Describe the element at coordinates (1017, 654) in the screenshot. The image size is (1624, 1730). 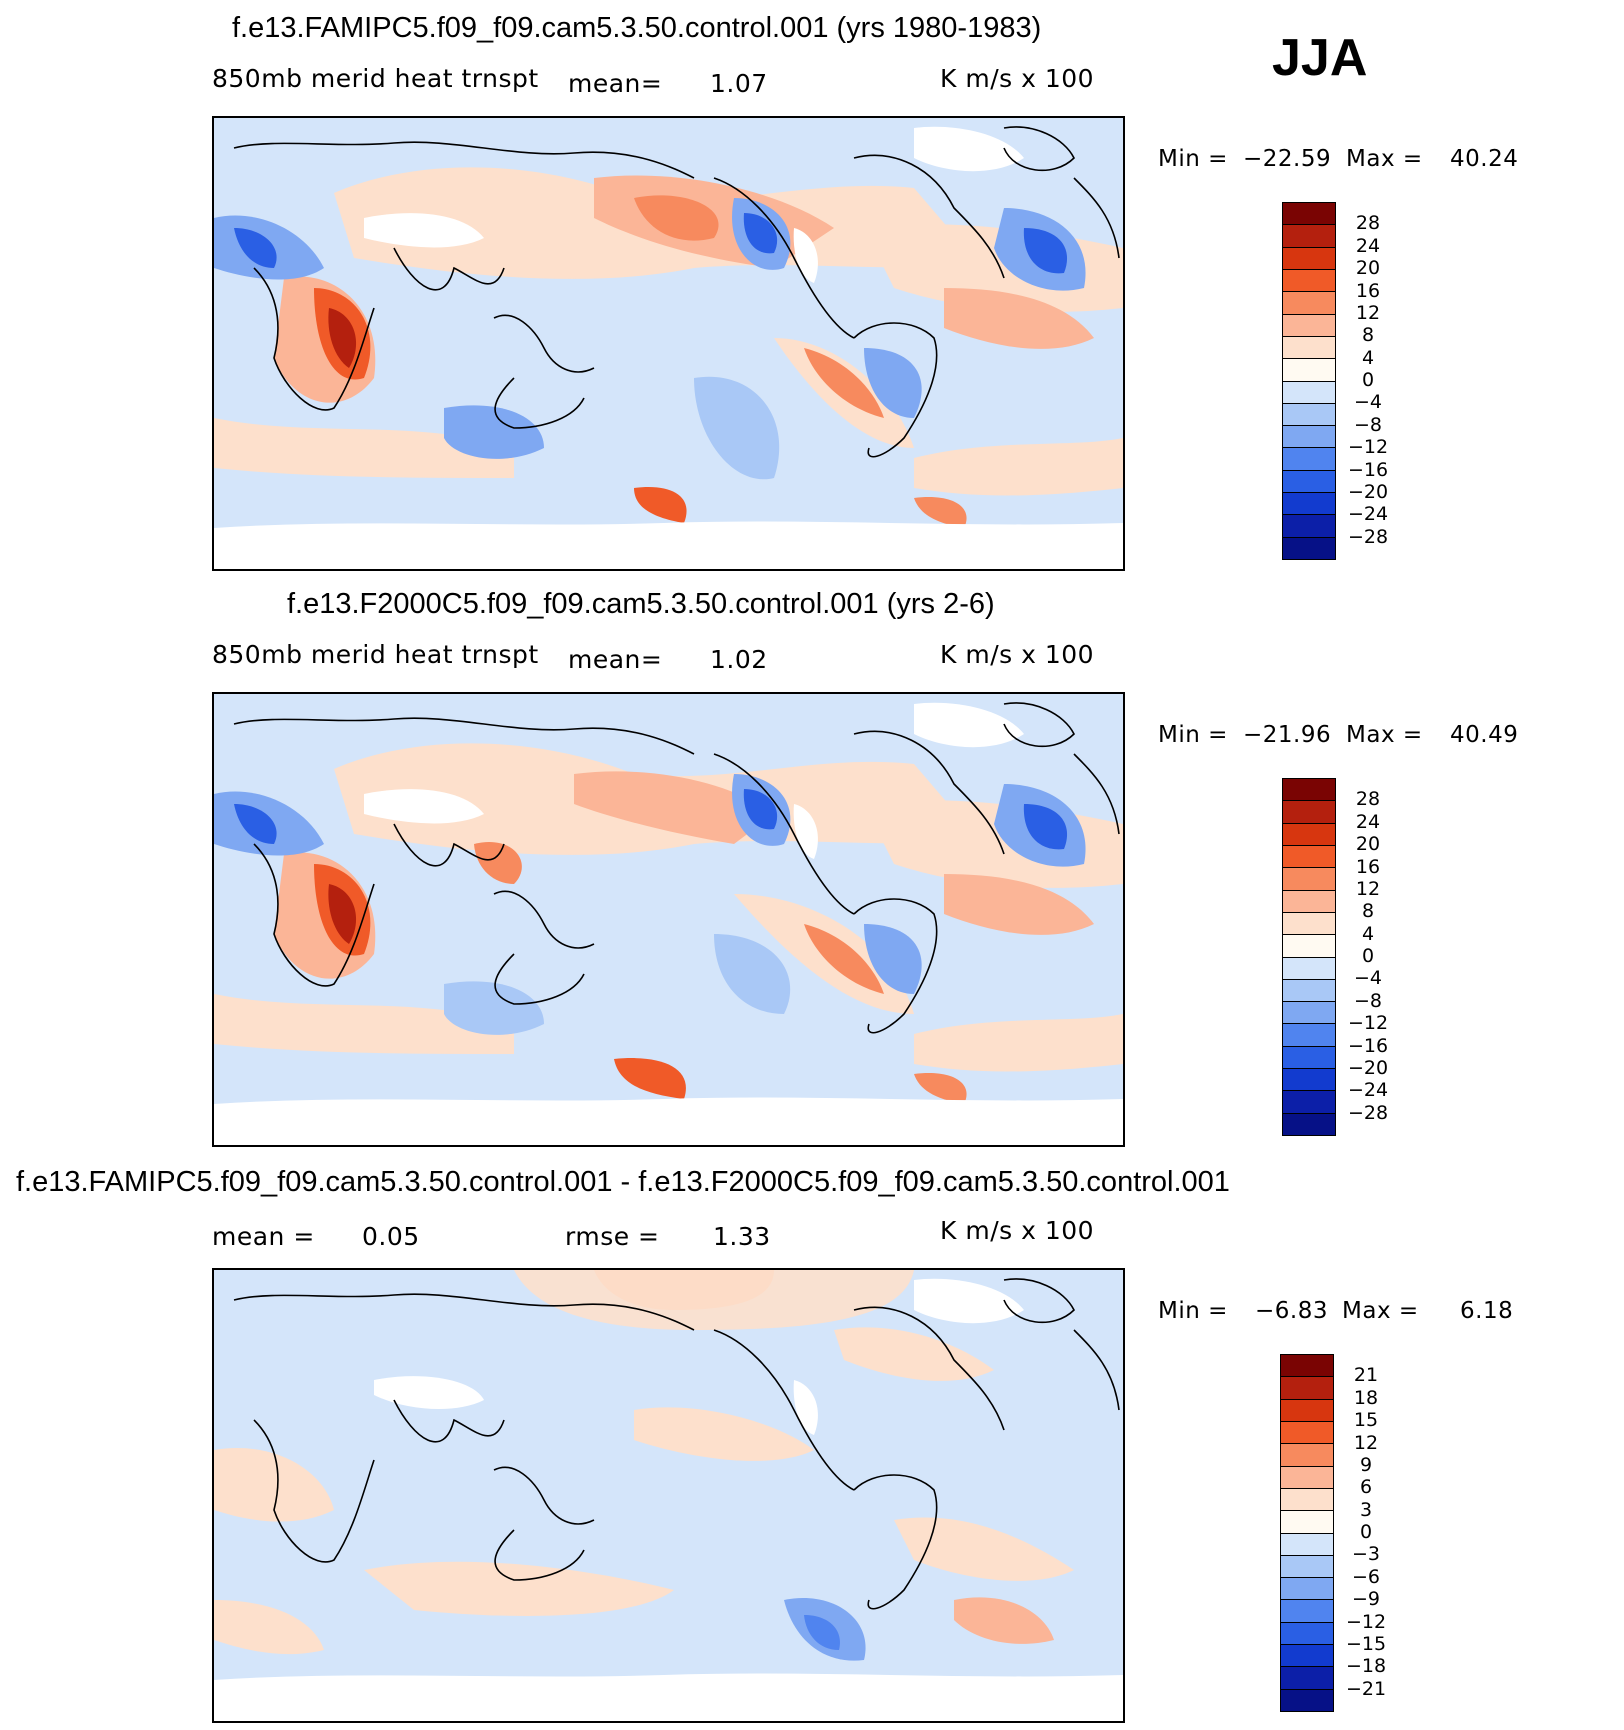
I see `panel-2-units: K m/s x 100` at that location.